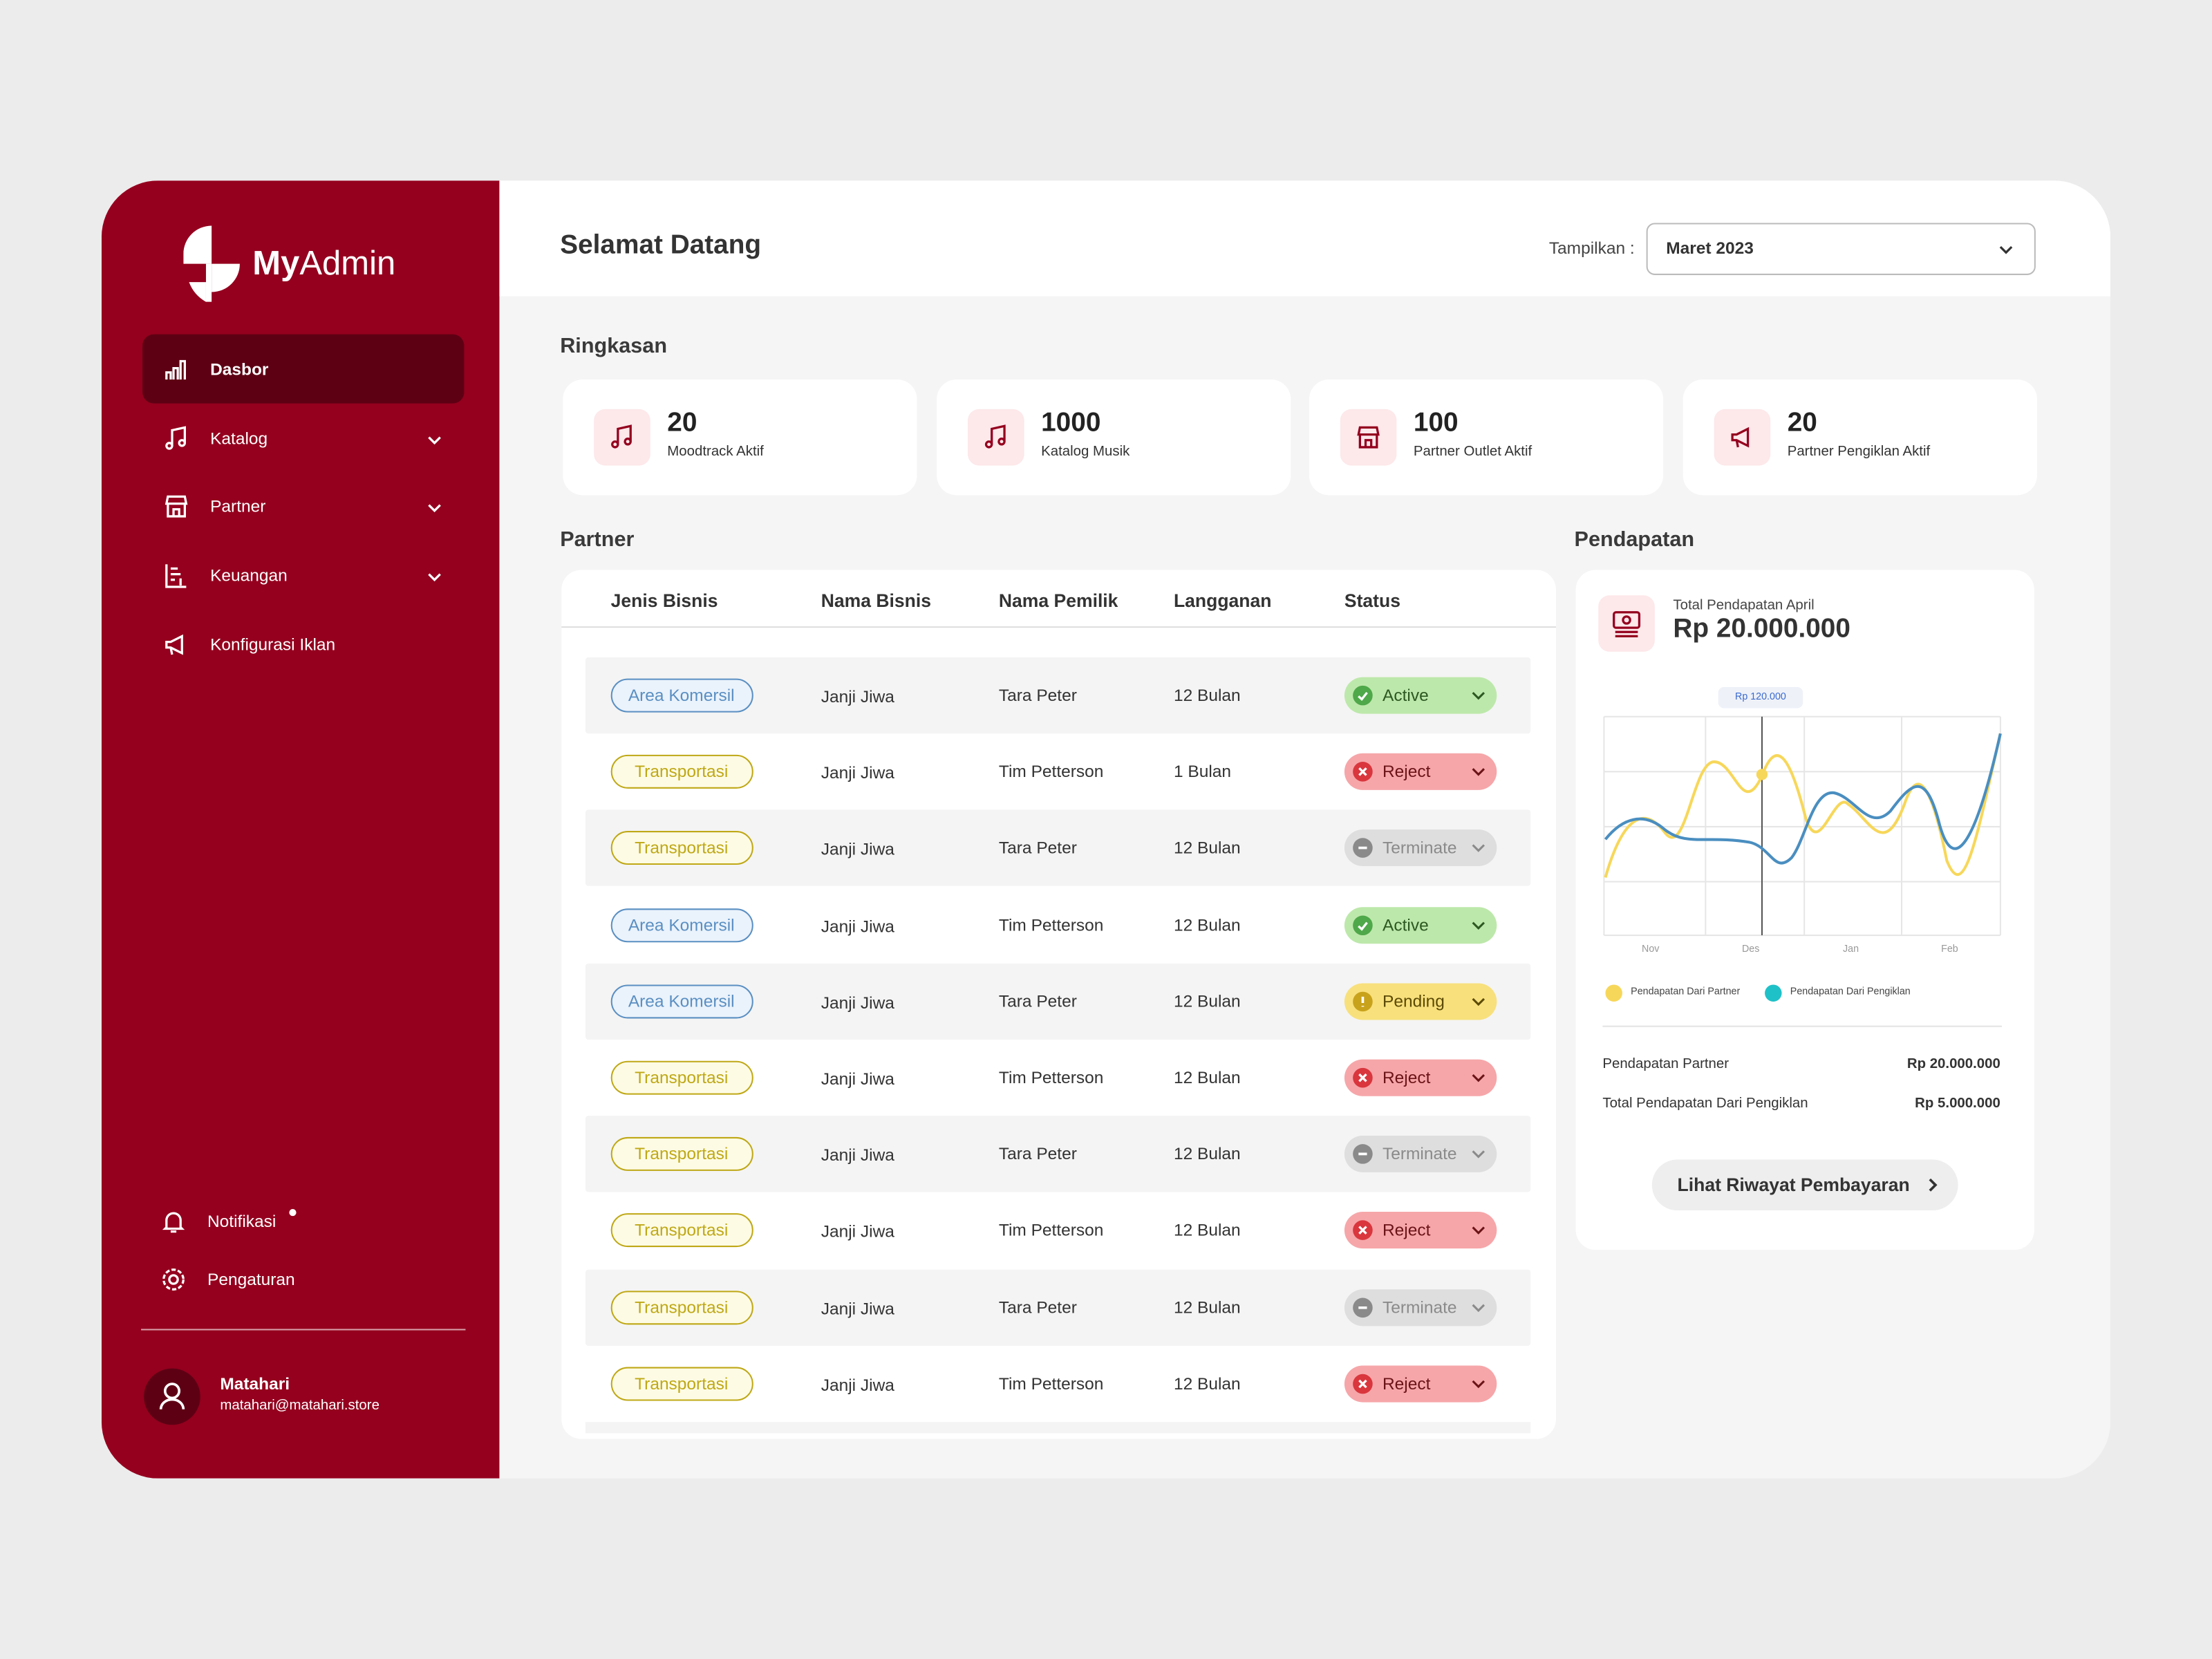 The image size is (2212, 1659). I want to click on detail-value: Rp 5.000.000, so click(1957, 1104).